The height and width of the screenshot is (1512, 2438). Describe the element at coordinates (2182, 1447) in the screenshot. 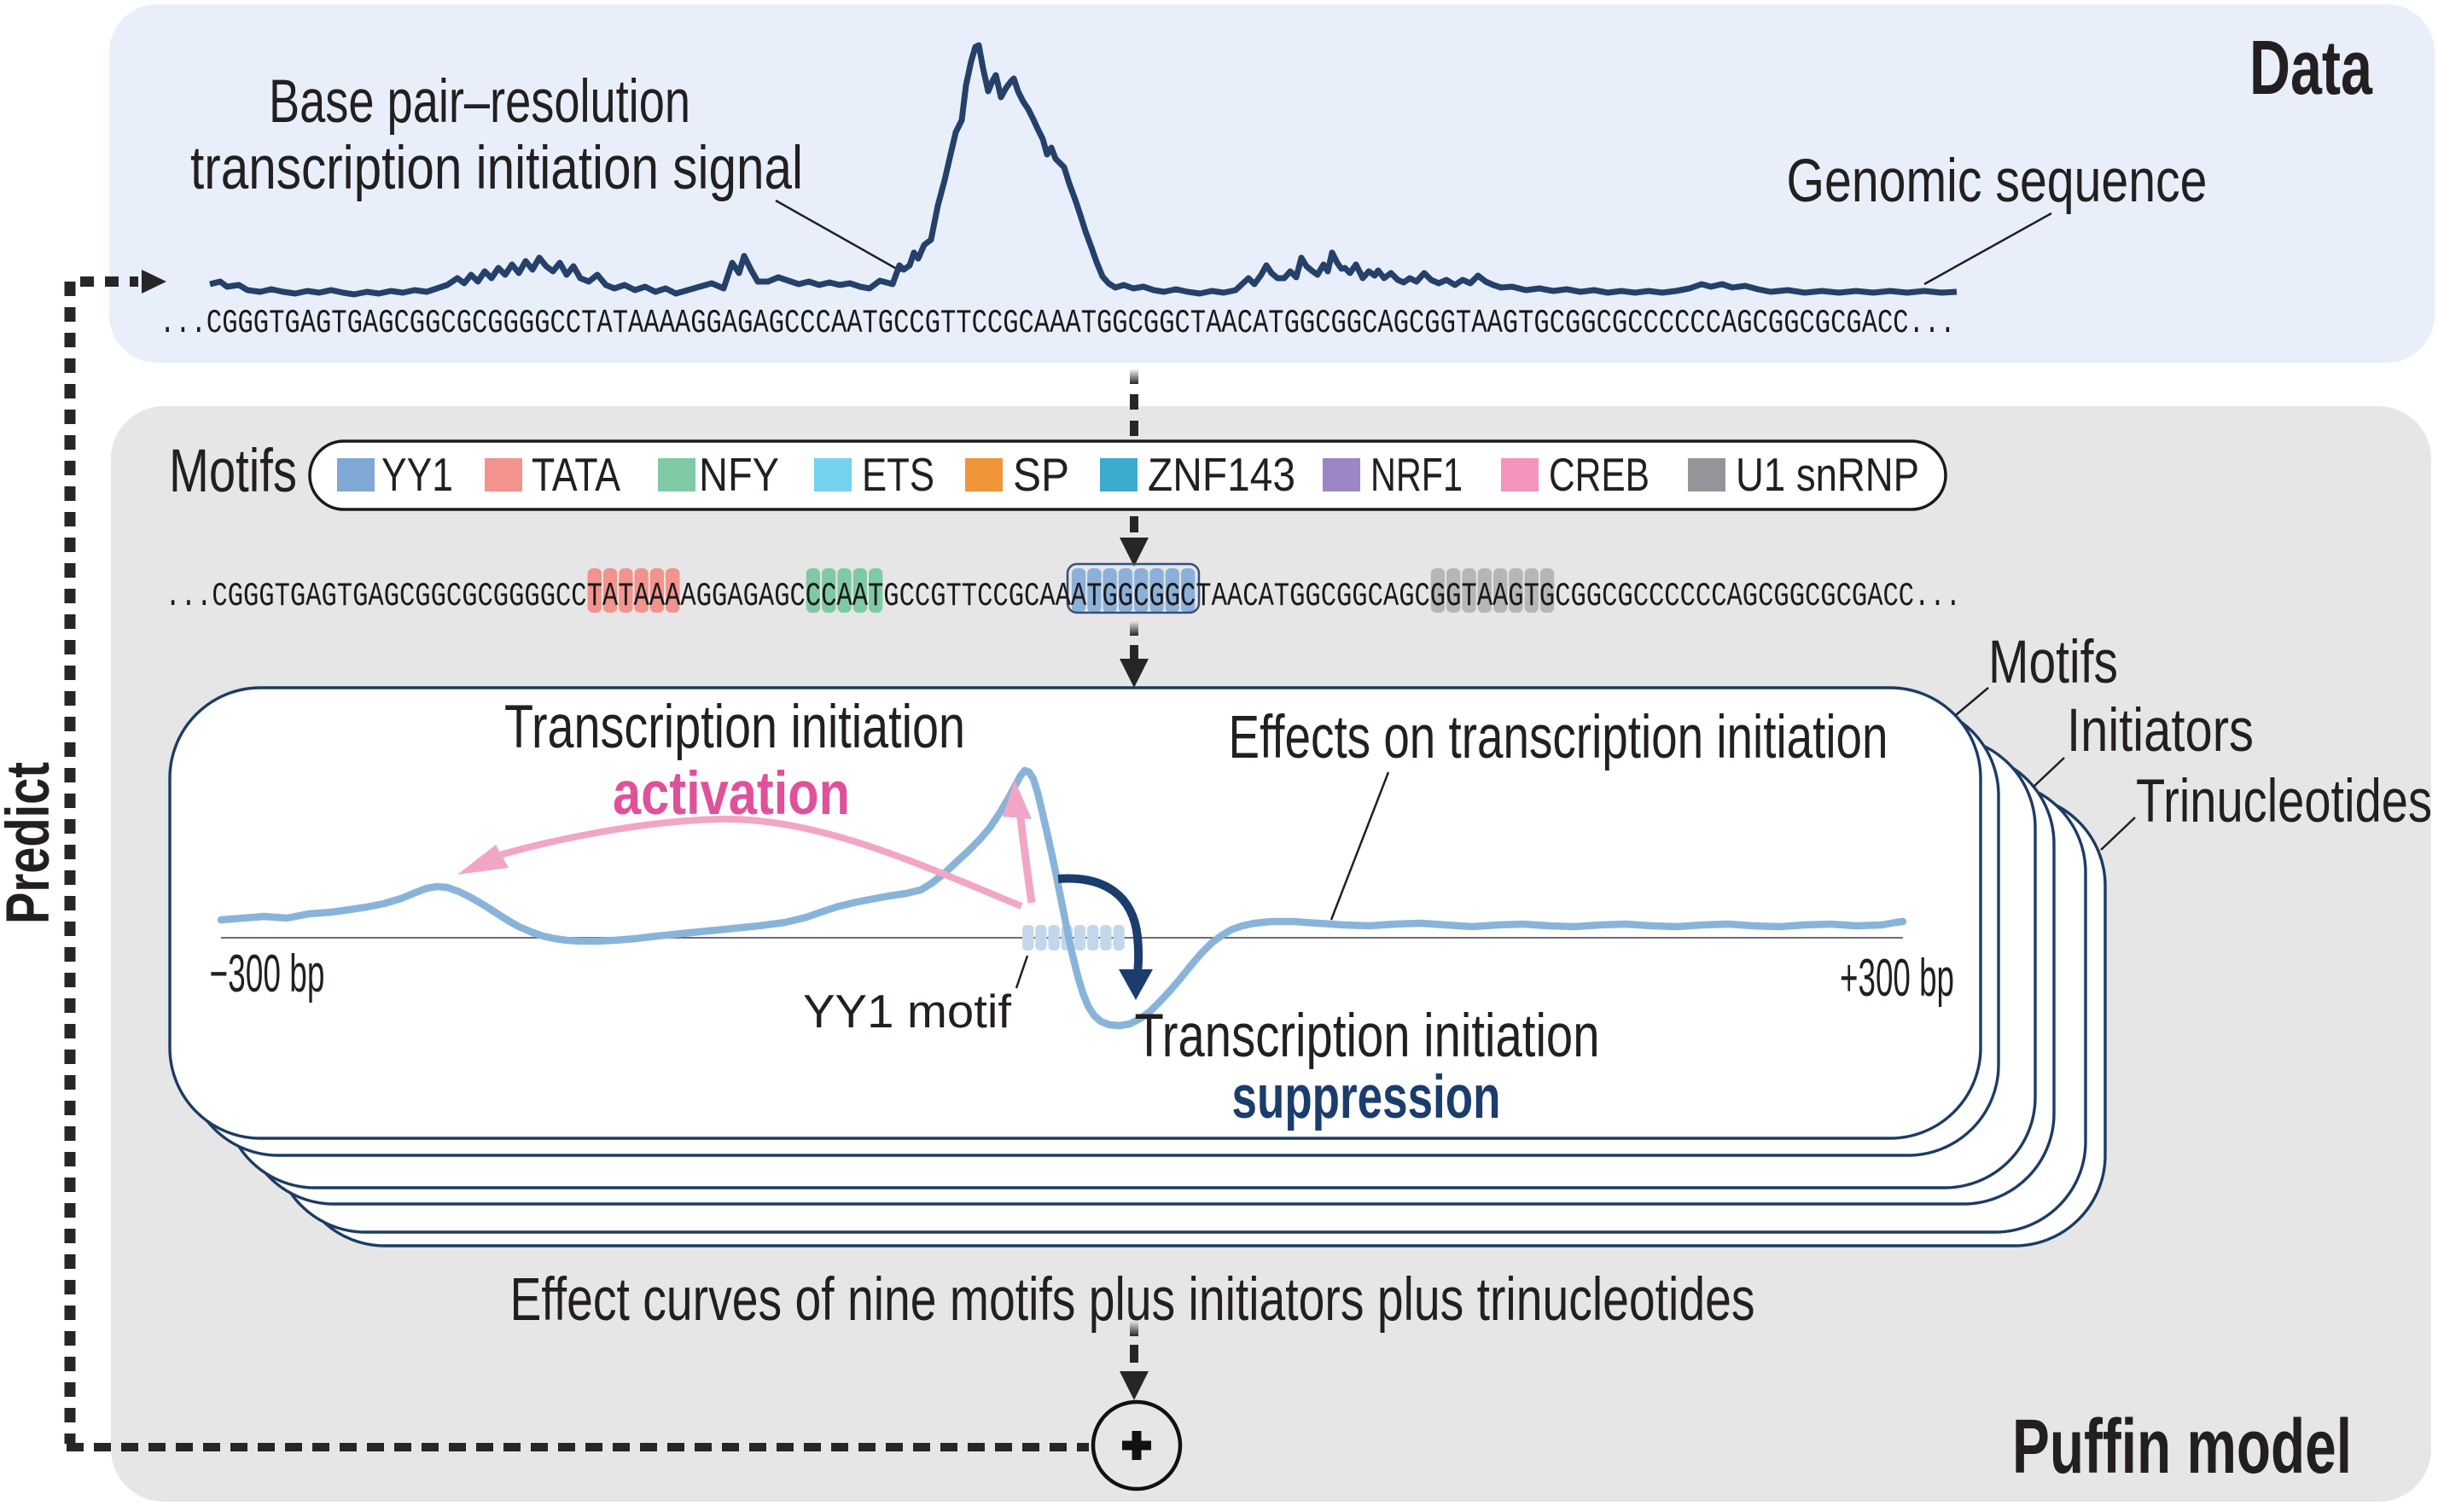

I see `svg-text: Puffin model` at that location.